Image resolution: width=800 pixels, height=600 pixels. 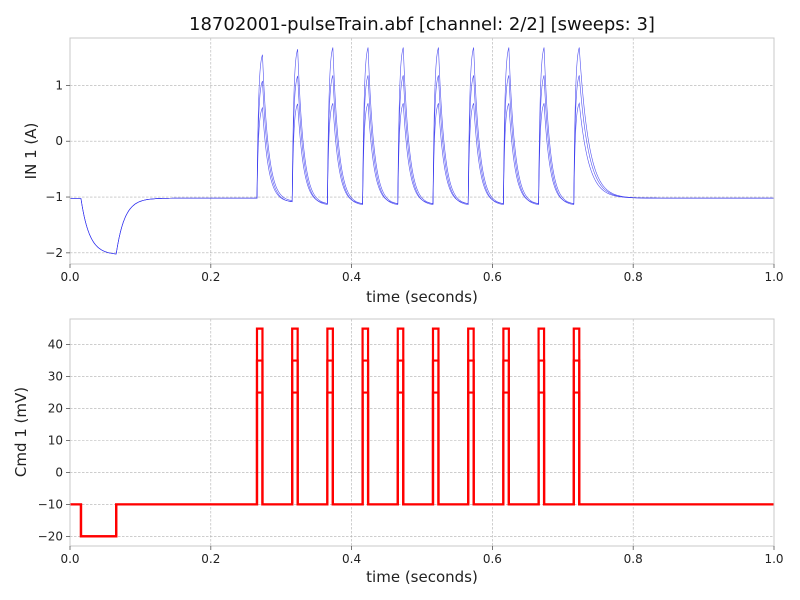 What do you see at coordinates (31, 151) in the screenshot?
I see `y-axis-label-top: IN 1 (A)` at bounding box center [31, 151].